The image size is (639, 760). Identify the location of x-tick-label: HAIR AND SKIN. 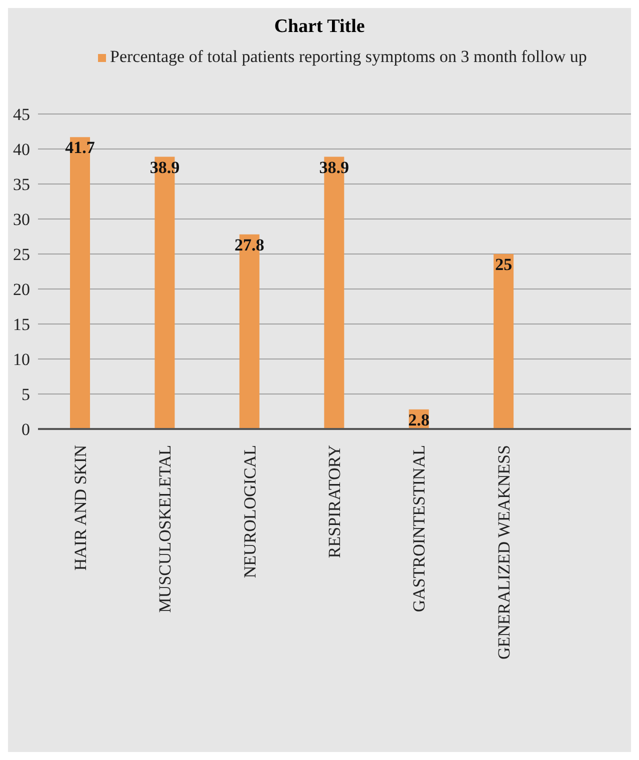
(80, 508).